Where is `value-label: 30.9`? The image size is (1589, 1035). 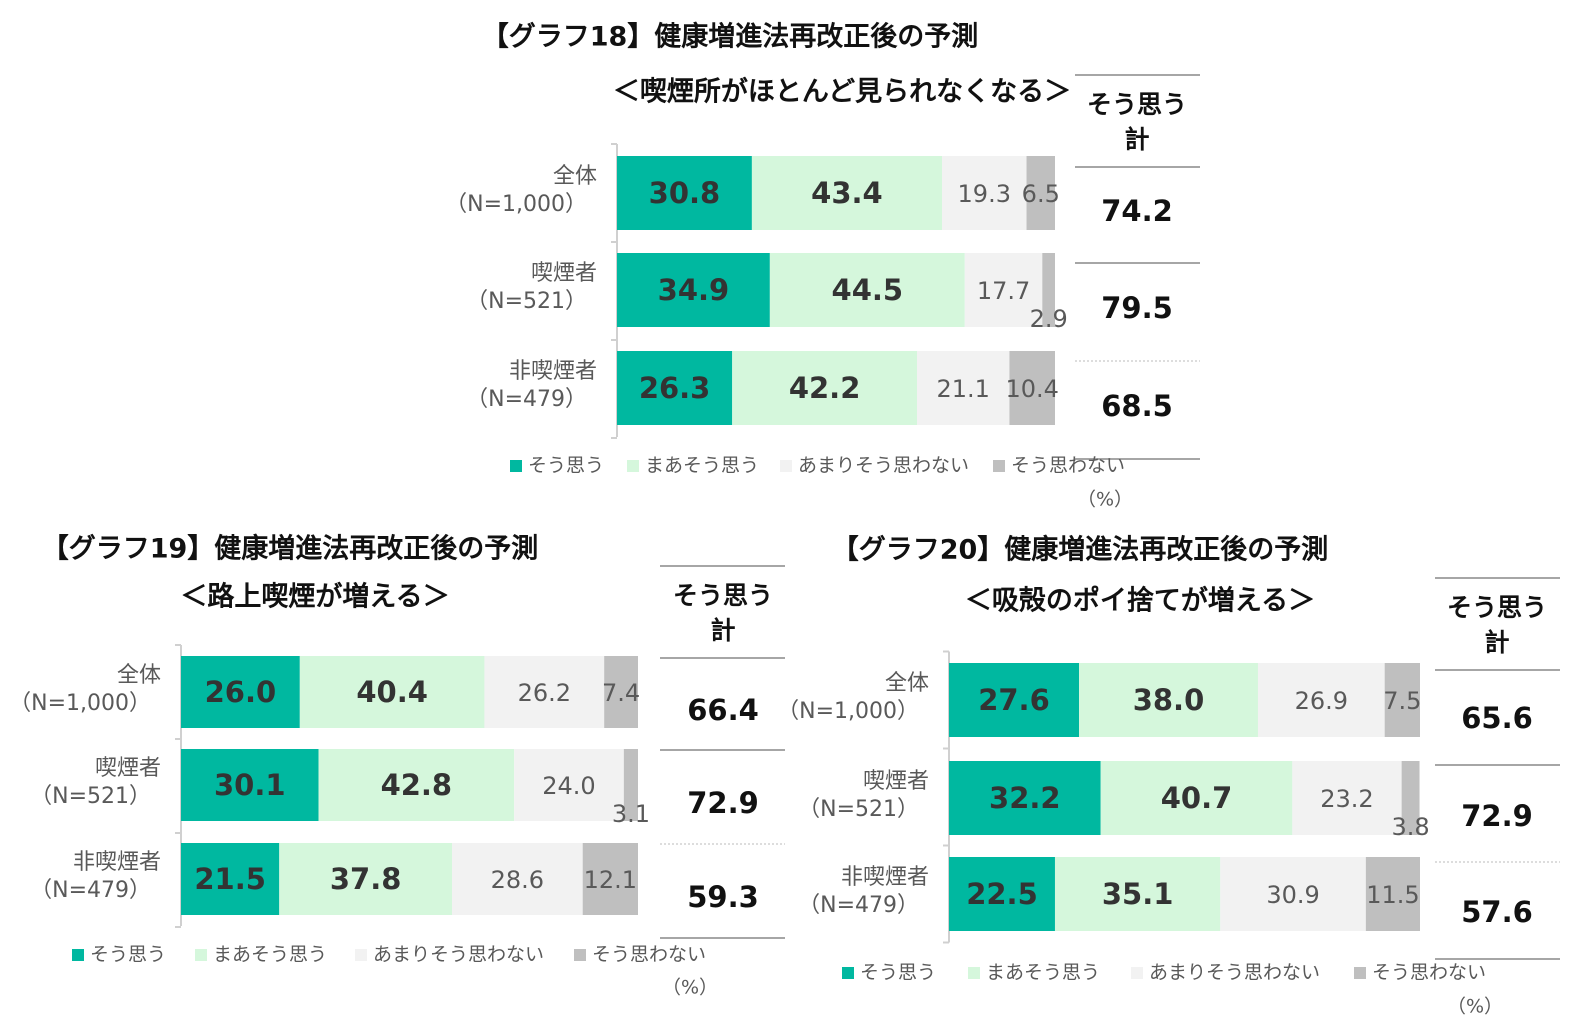 value-label: 30.9 is located at coordinates (1292, 895).